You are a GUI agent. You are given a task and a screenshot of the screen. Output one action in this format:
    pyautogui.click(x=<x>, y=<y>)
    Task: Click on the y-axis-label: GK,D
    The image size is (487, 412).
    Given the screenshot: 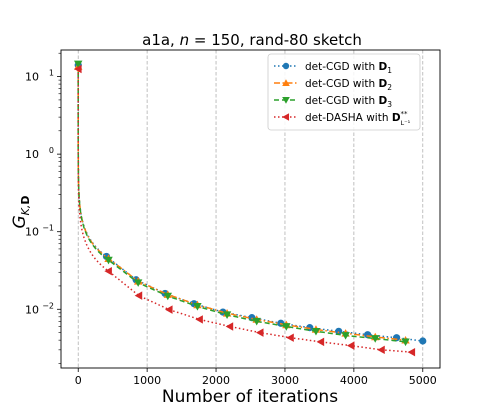 What is the action you would take?
    pyautogui.click(x=21, y=211)
    